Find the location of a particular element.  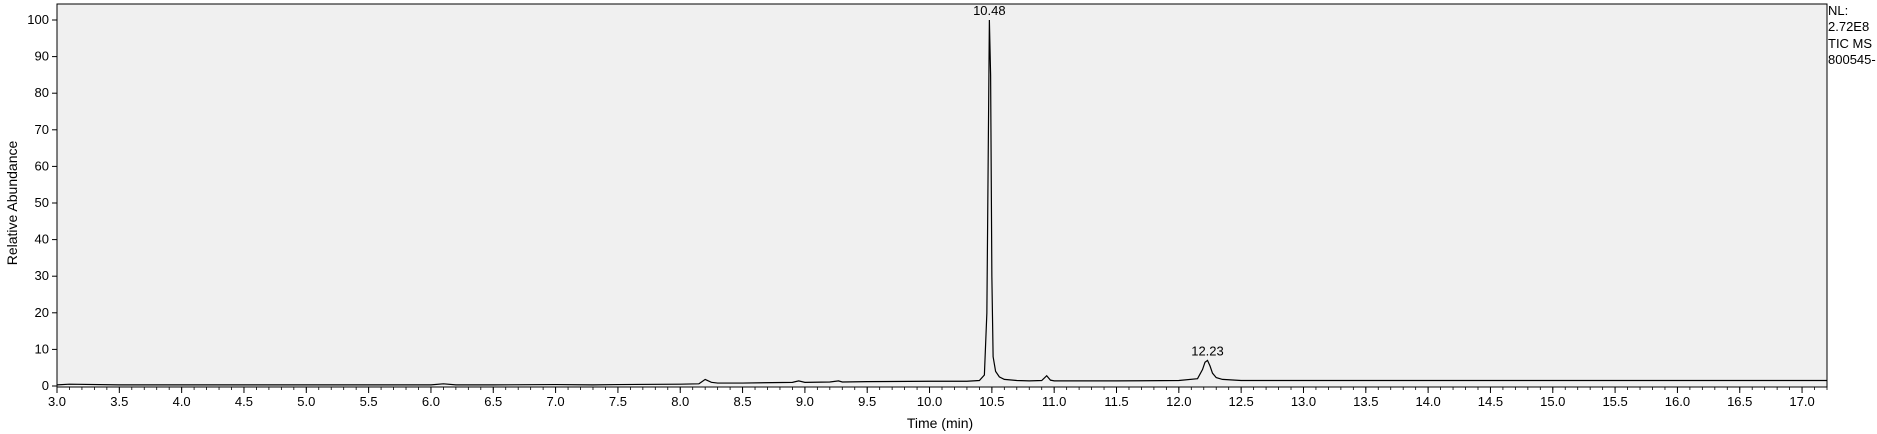

x-tick-label: 12.0 is located at coordinates (1178, 401).